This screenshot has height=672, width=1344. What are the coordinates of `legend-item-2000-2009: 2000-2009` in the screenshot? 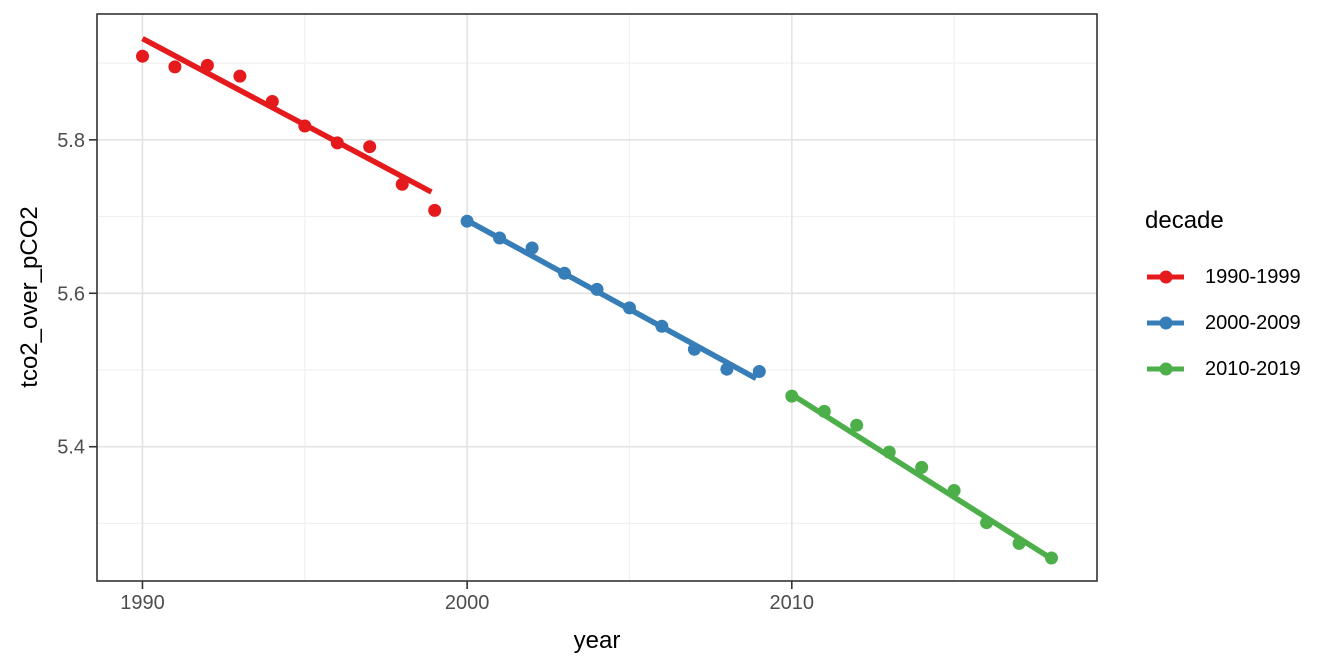 It's located at (1223, 323).